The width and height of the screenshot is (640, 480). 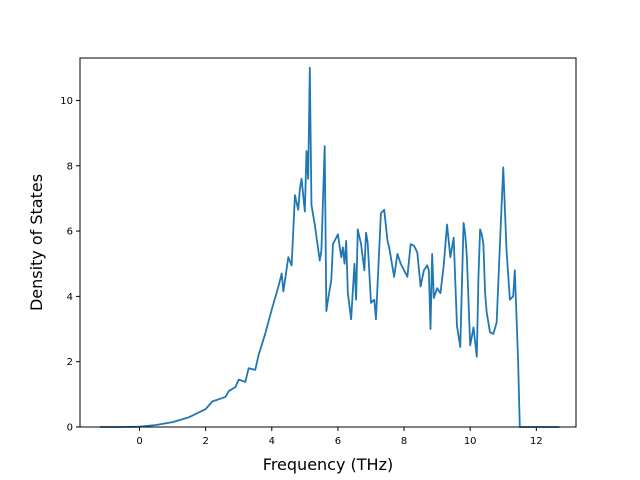 I want to click on x-tick-label: 6, so click(x=338, y=441).